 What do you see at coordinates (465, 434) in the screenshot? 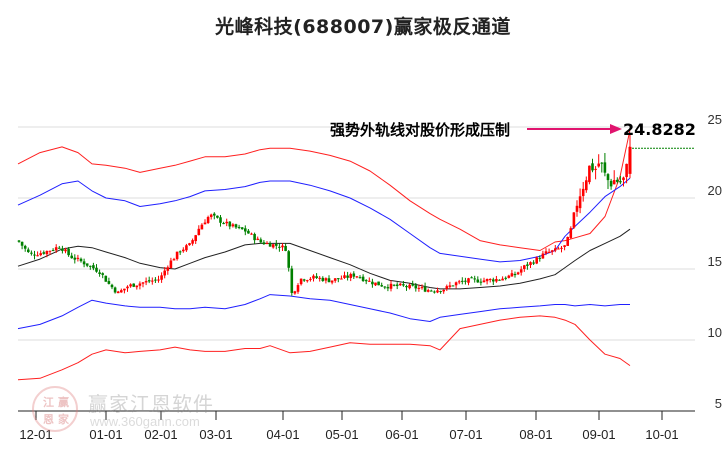
I see `x-tick-label: 07-01` at bounding box center [465, 434].